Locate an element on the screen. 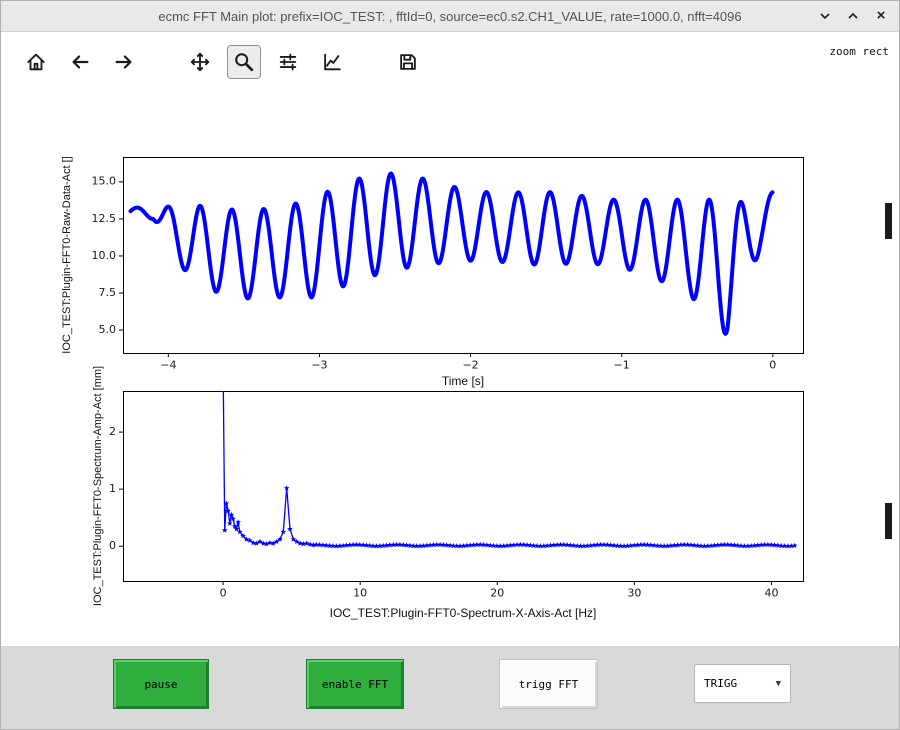 This screenshot has height=730, width=900. pan-icon is located at coordinates (200, 62).